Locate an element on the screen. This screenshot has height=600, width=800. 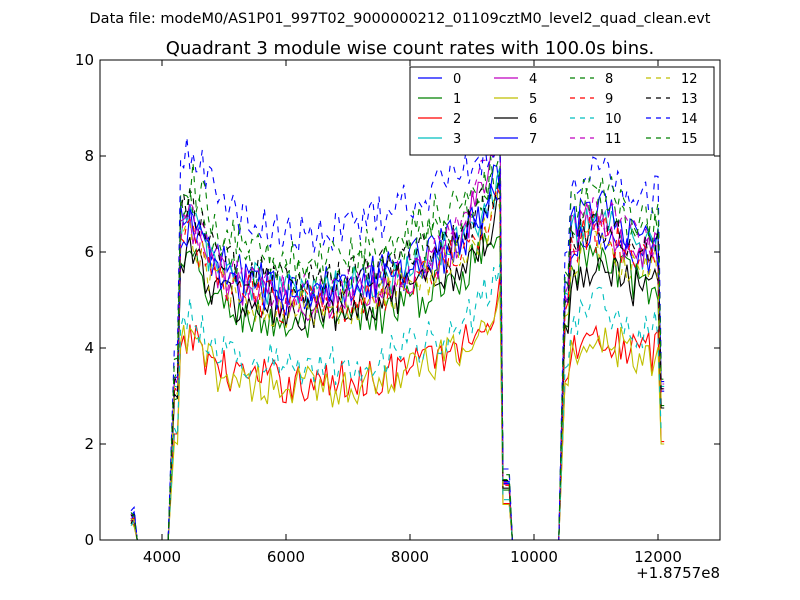
y-tick-label: 8 is located at coordinates (89, 156).